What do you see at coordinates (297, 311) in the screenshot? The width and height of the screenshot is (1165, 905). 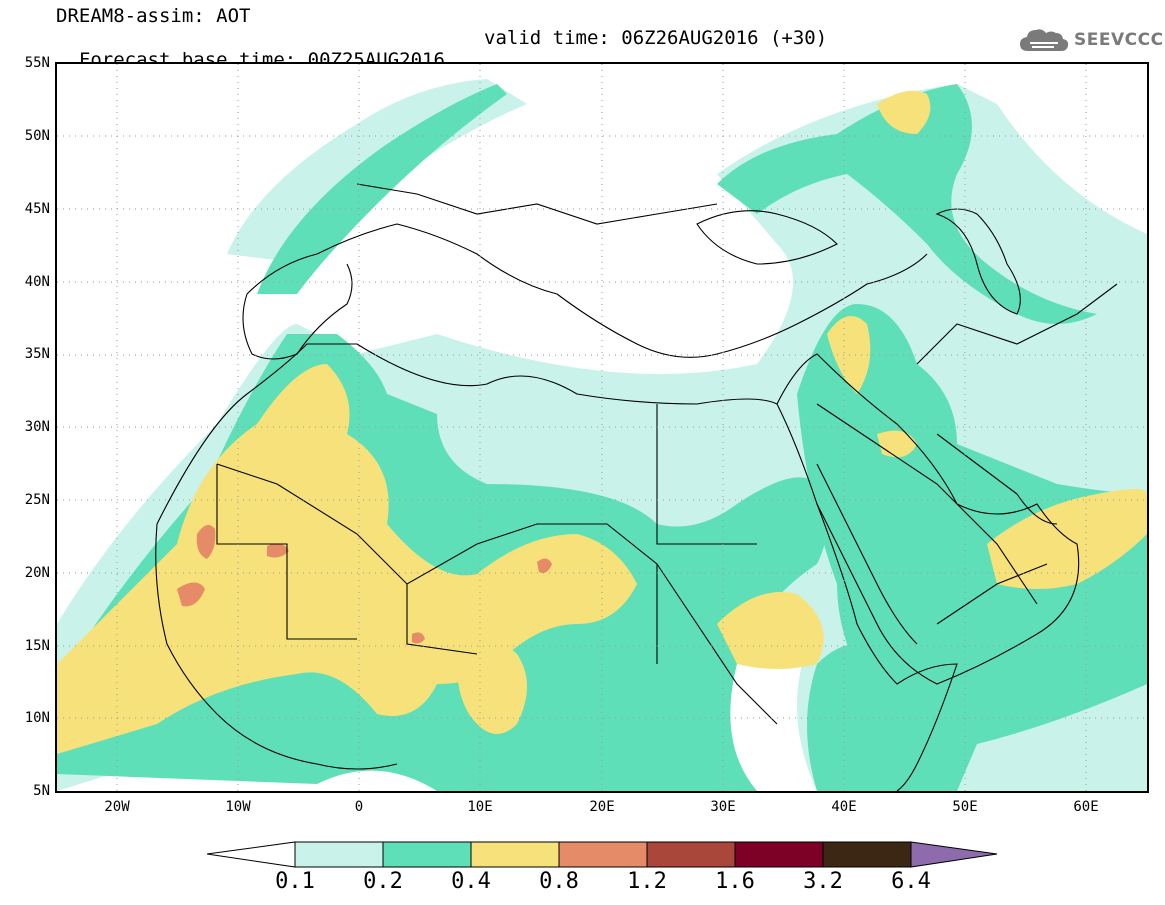 I see `iberia-coastline` at bounding box center [297, 311].